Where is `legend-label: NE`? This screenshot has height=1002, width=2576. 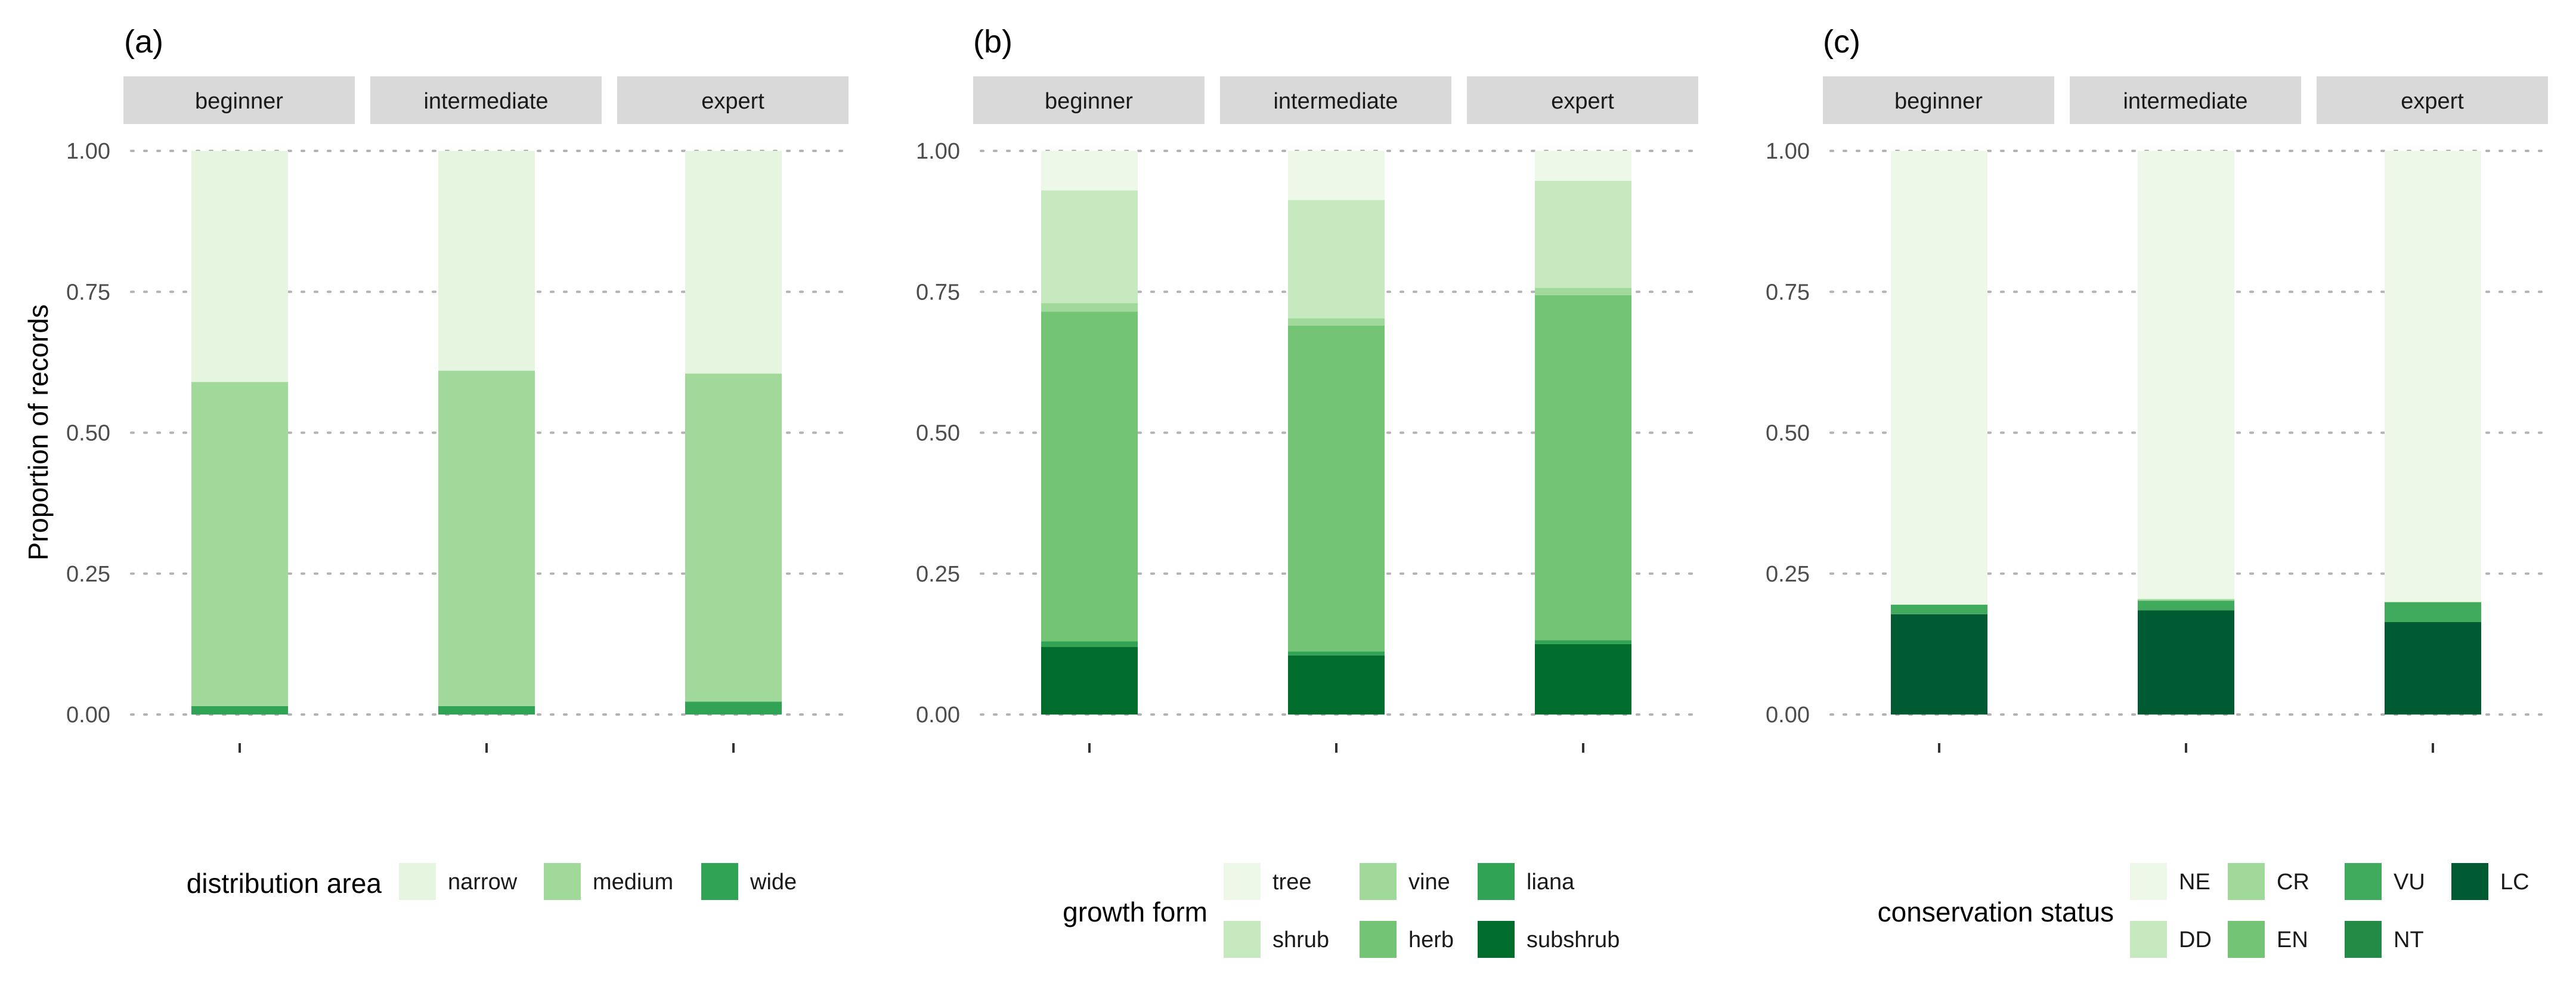
legend-label: NE is located at coordinates (2194, 882).